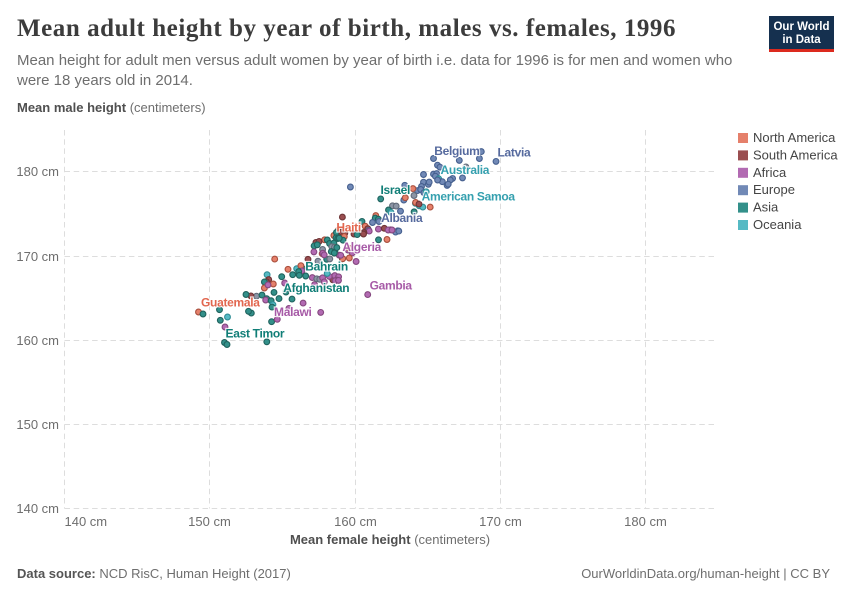 This screenshot has width=850, height=600. Describe the element at coordinates (770, 172) in the screenshot. I see `svg-text: Africa` at that location.